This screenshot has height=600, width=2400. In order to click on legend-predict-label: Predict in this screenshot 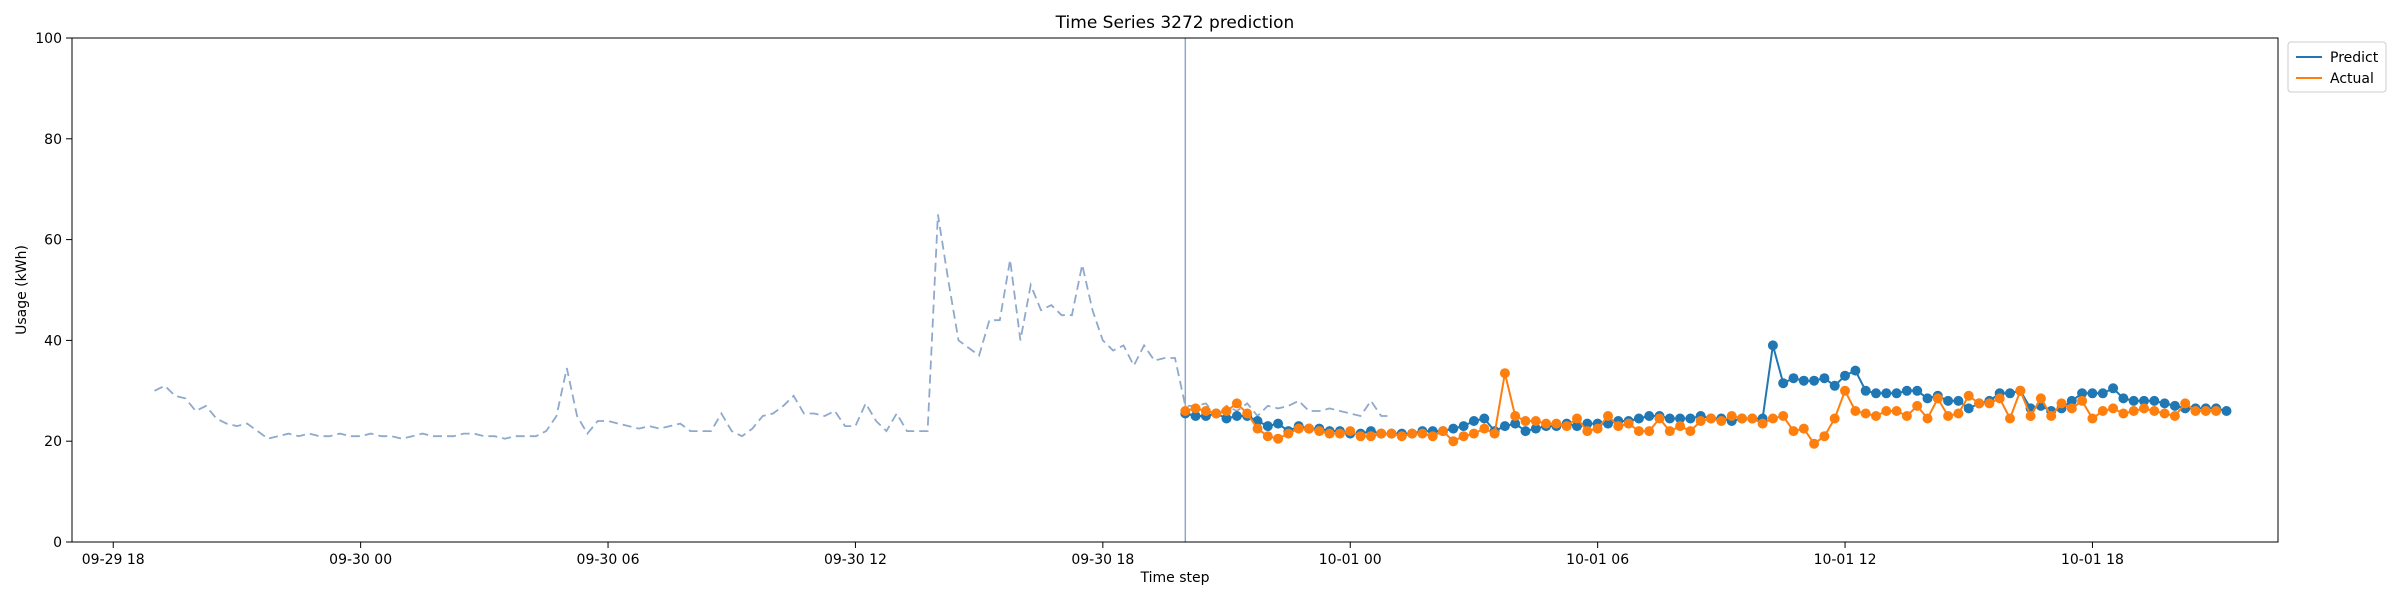, I will do `click(2354, 58)`.